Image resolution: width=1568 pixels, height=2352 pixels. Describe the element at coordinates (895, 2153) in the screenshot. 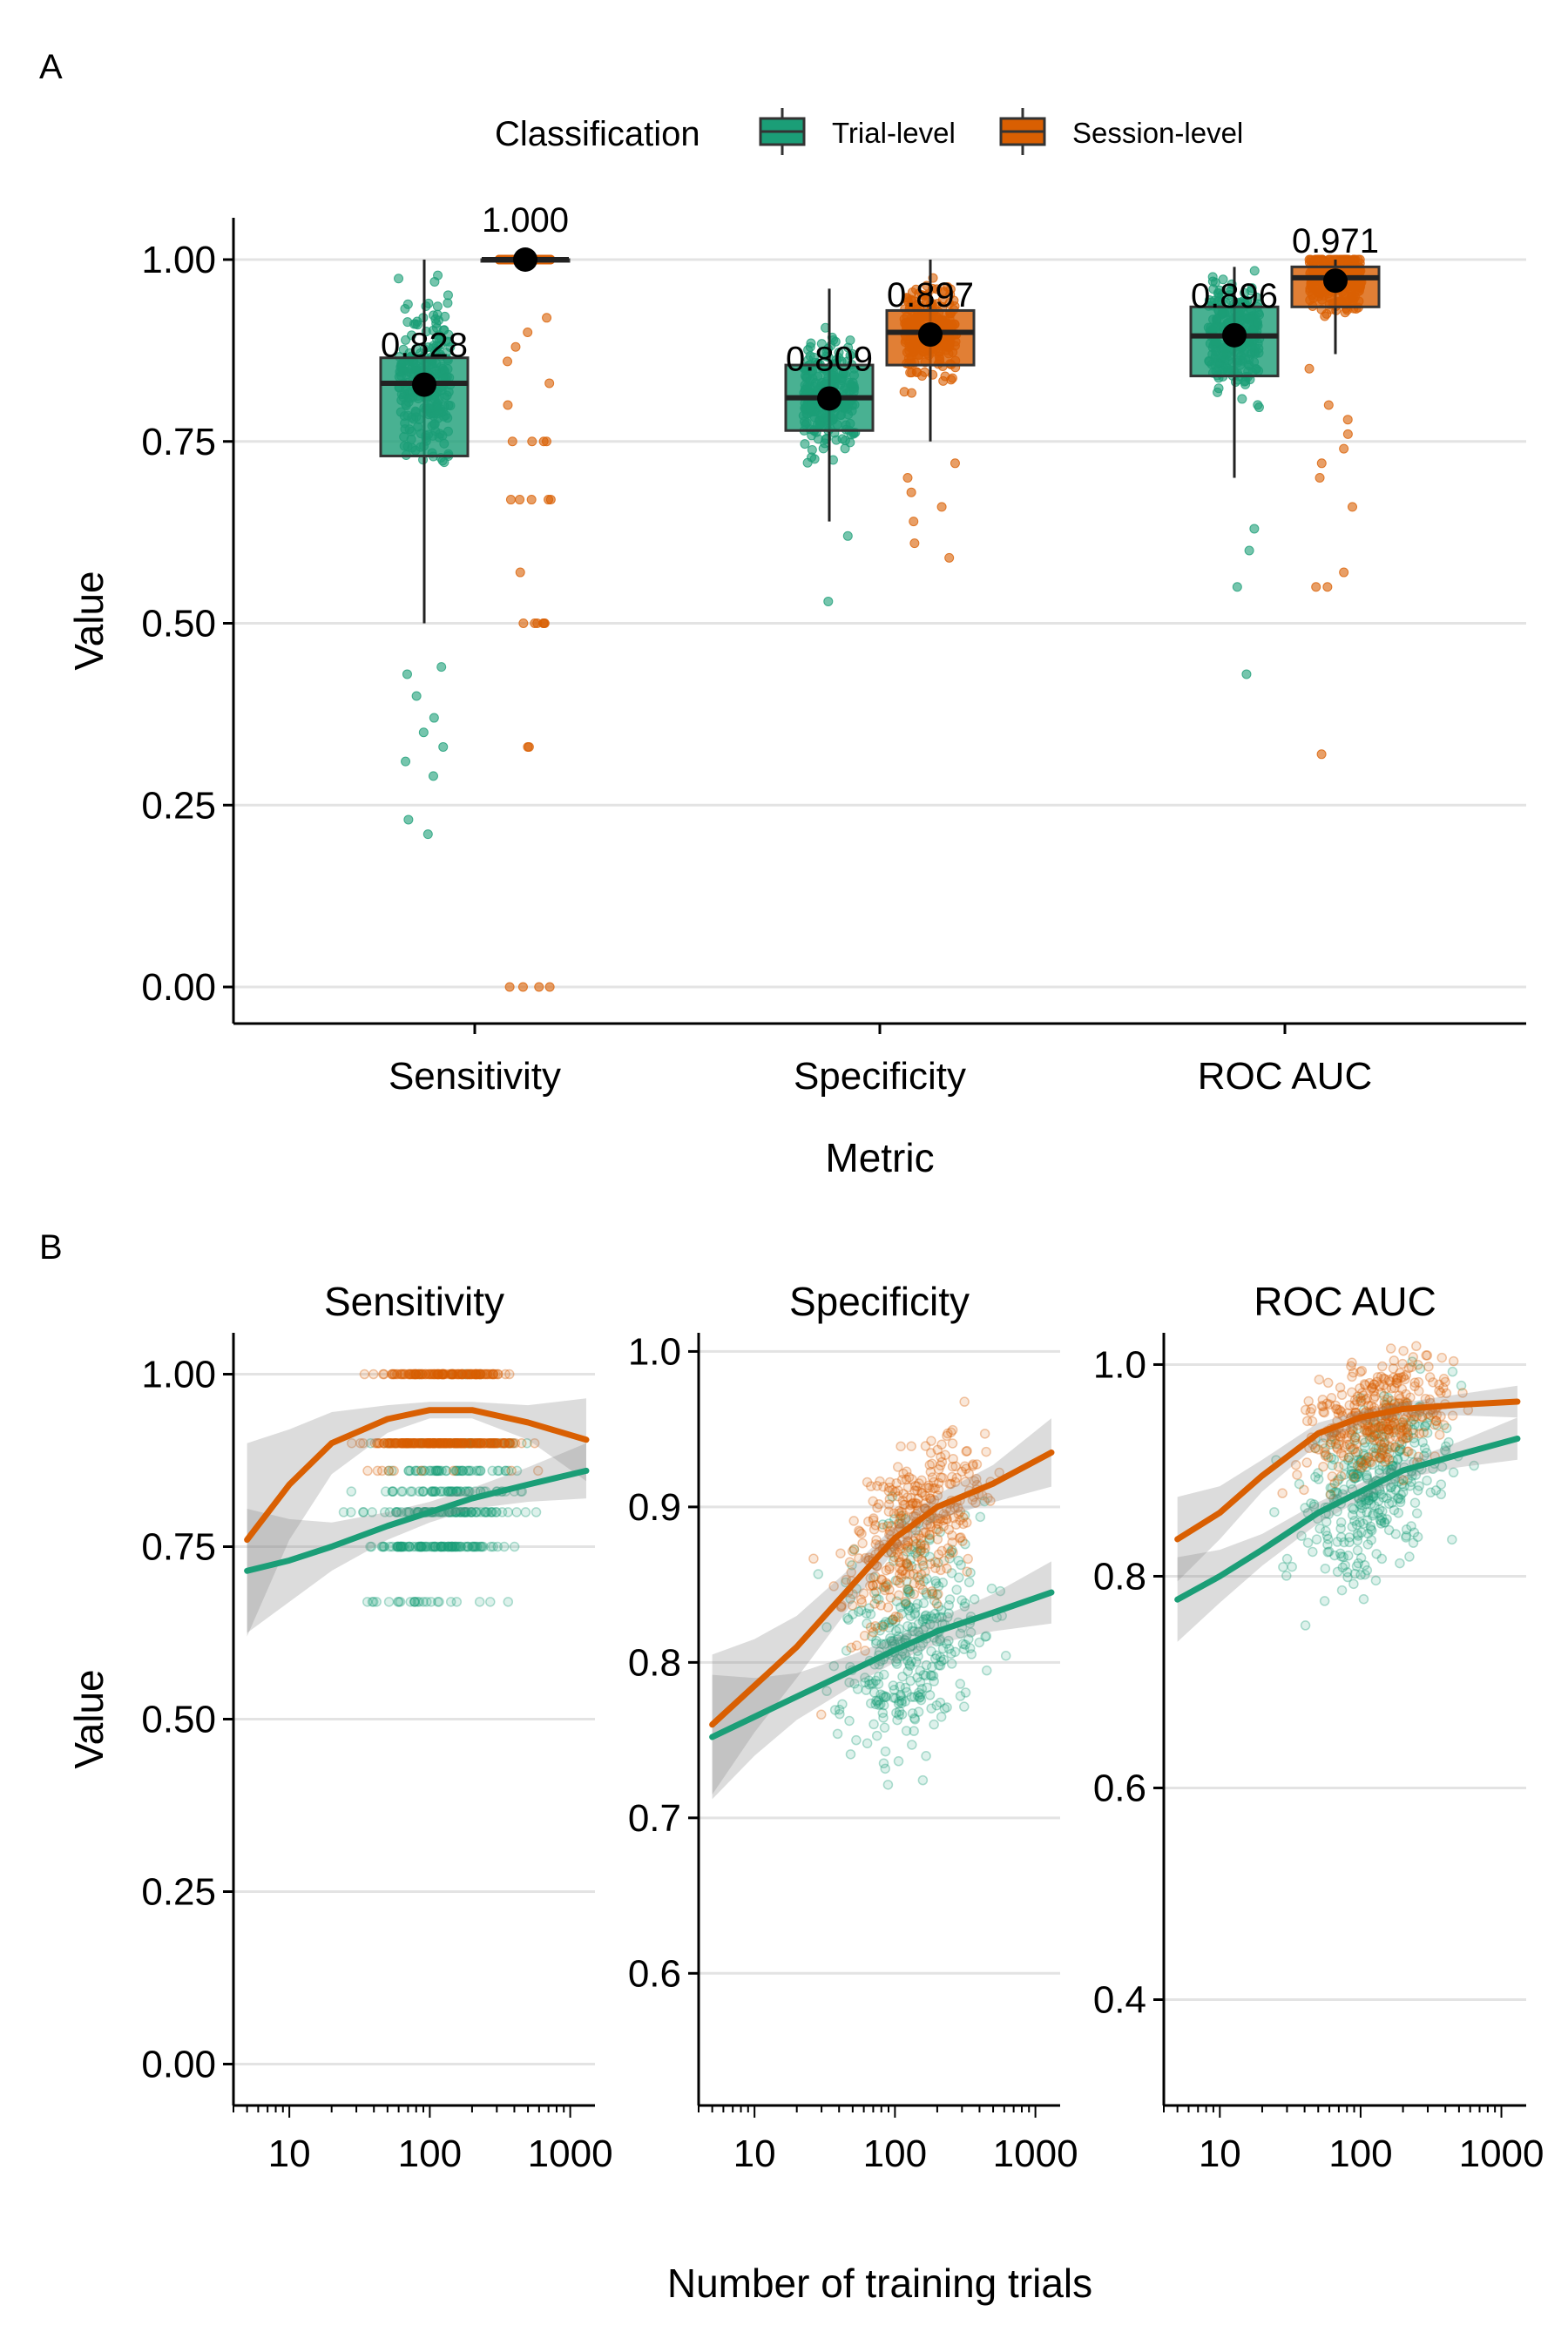

I see `x-tick-label: 100` at that location.